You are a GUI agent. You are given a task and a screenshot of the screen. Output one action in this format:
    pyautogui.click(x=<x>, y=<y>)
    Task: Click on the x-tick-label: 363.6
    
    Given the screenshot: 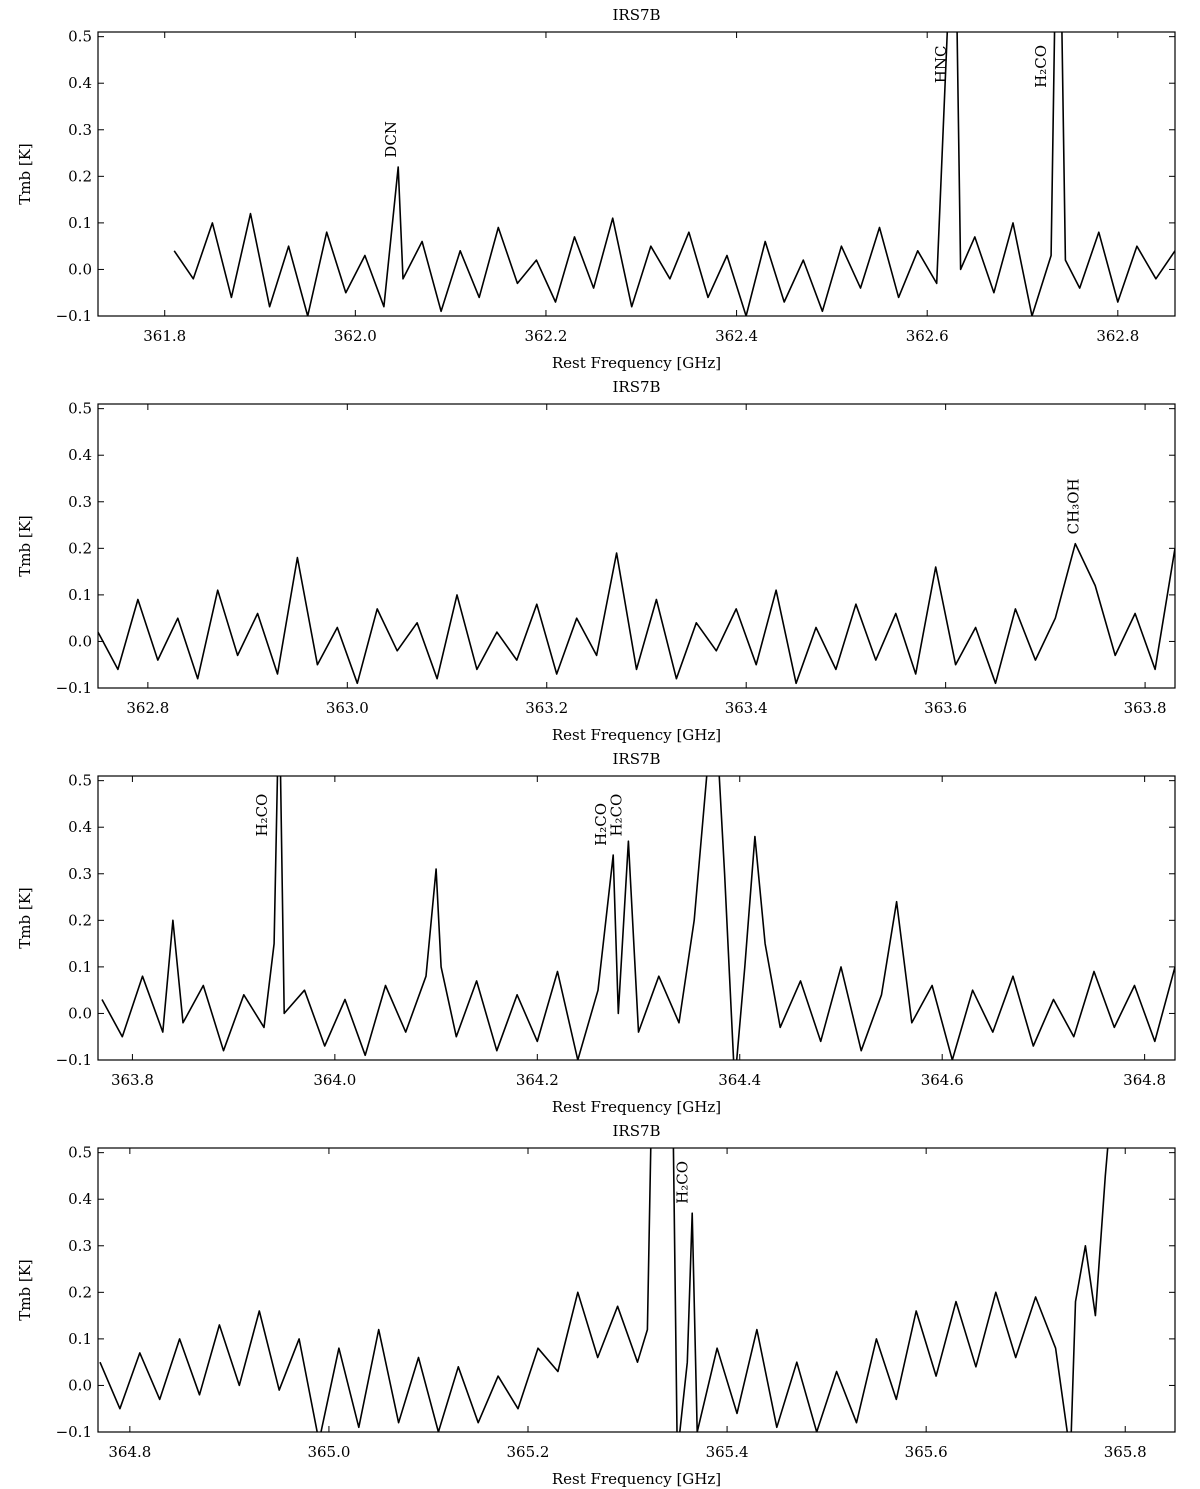 What is the action you would take?
    pyautogui.click(x=945, y=708)
    